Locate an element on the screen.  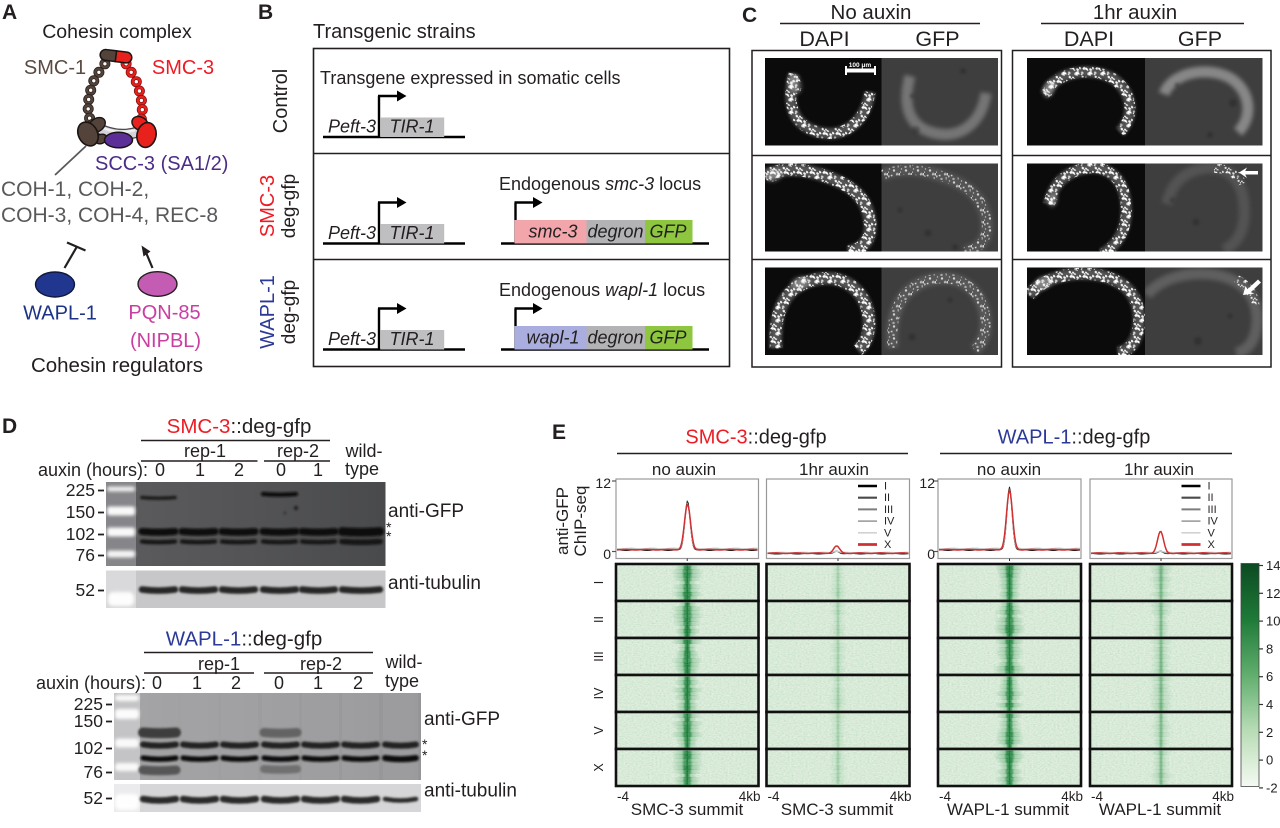
svg-text: type is located at coordinates (362, 469).